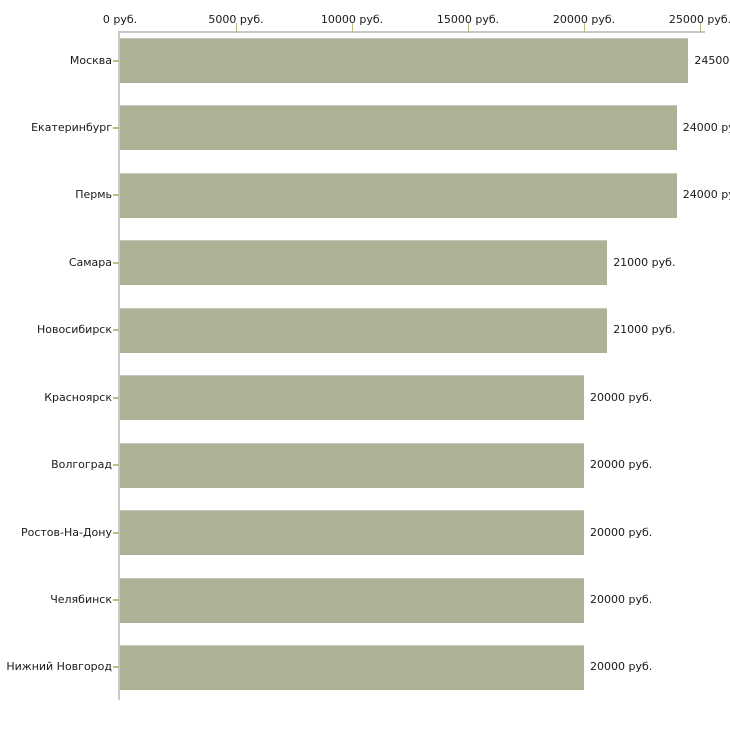 This screenshot has height=730, width=730. Describe the element at coordinates (59, 667) in the screenshot. I see `category-label: Нижний Новгород` at that location.